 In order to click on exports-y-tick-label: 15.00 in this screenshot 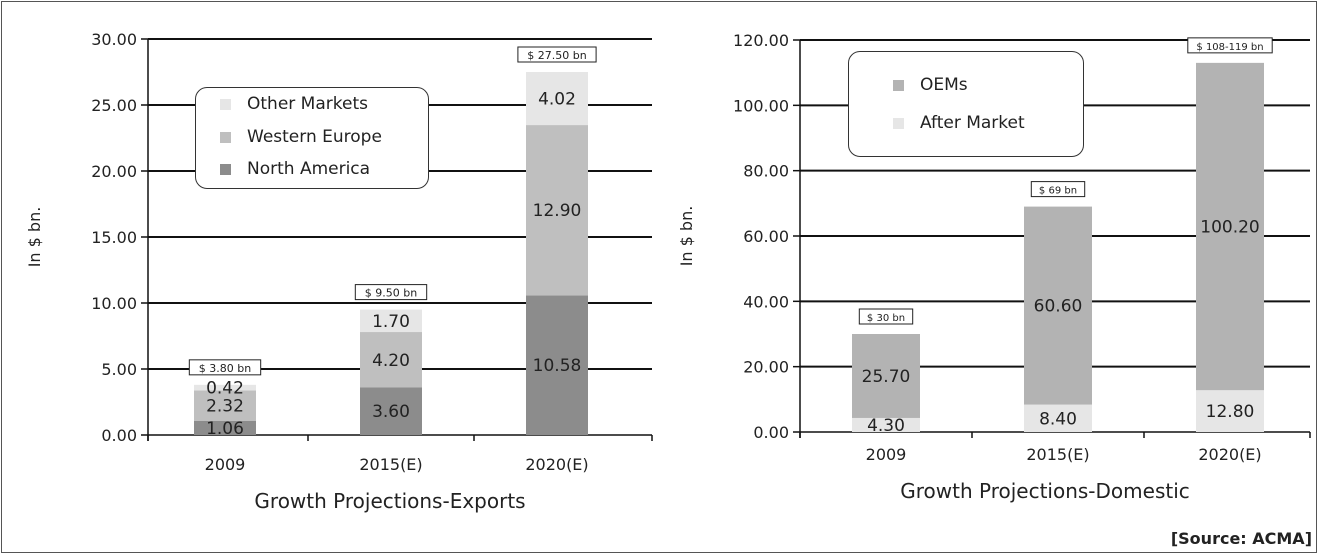, I will do `click(114, 237)`.